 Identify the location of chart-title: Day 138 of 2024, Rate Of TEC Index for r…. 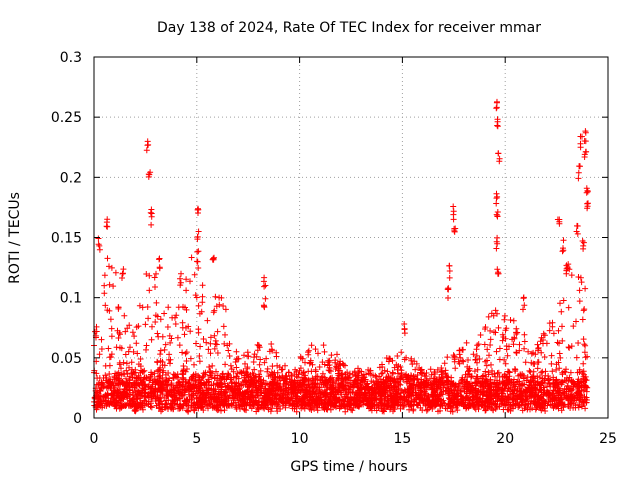
(349, 28).